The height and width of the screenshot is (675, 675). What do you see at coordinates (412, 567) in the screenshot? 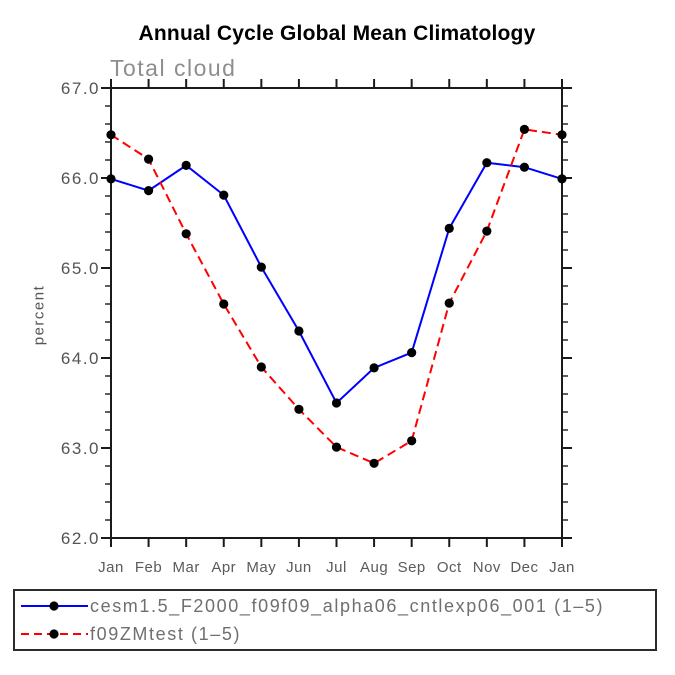
I see `x-tick-label: Sep` at bounding box center [412, 567].